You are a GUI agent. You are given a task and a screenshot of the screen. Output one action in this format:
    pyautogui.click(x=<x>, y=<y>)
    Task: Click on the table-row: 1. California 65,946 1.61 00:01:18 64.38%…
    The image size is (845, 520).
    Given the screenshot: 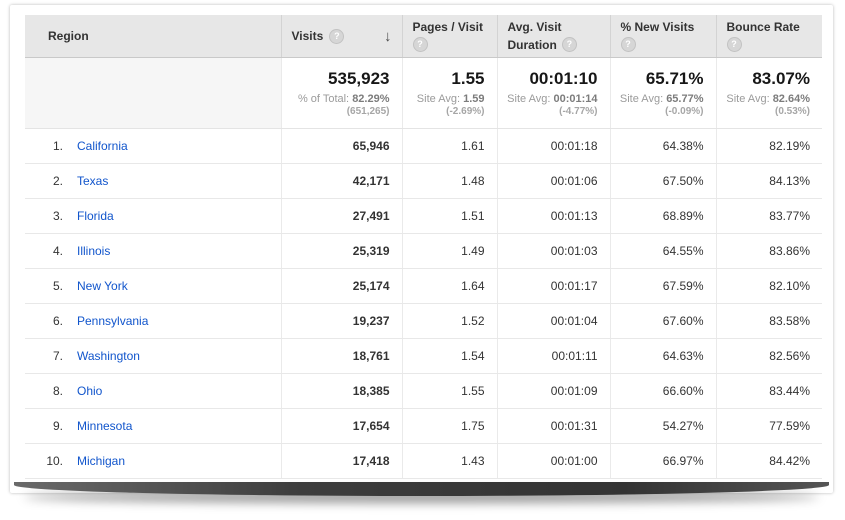 What is the action you would take?
    pyautogui.click(x=423, y=146)
    